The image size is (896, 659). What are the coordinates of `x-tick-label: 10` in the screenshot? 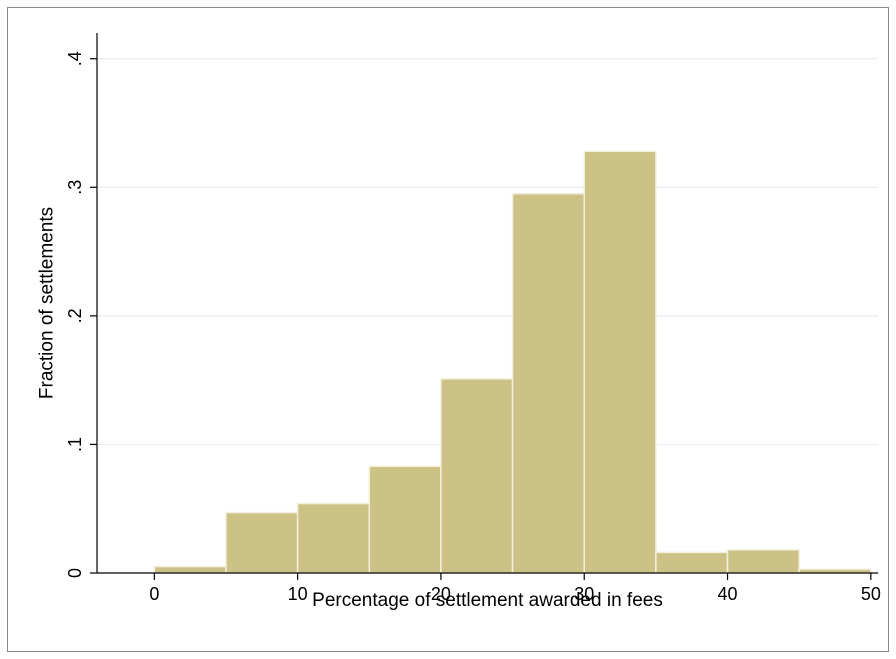 It's located at (298, 594).